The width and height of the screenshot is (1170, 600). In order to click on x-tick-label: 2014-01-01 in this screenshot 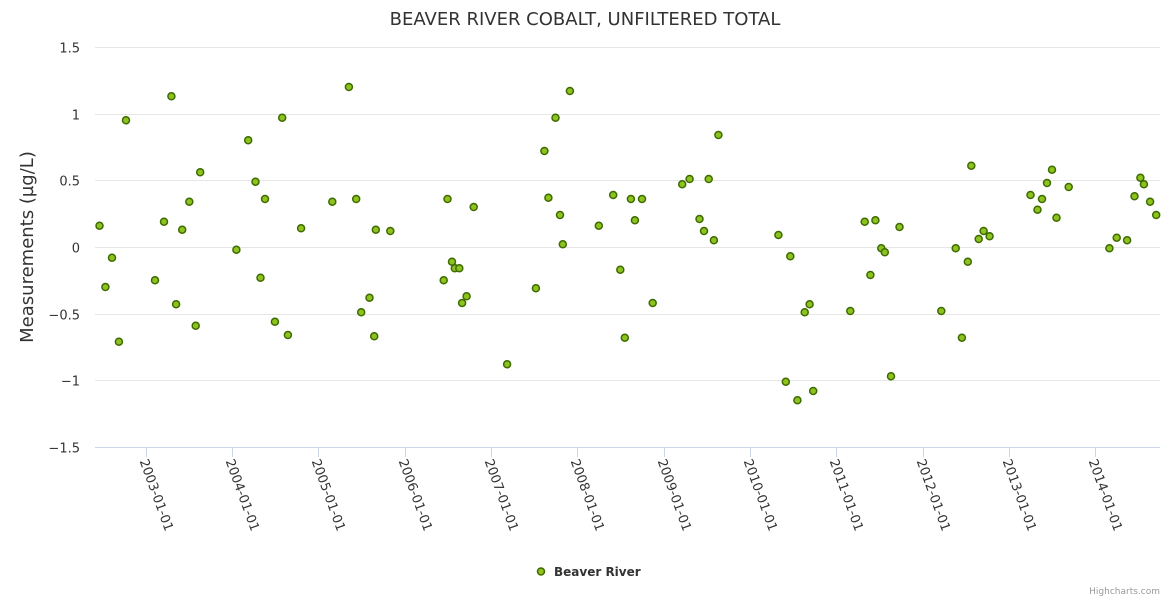, I will do `click(1105, 495)`.